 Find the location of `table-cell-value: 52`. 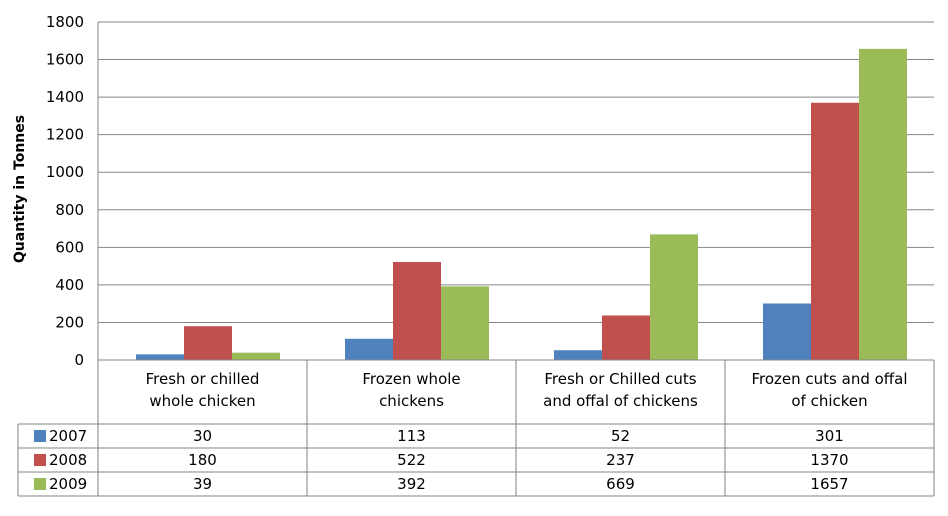

table-cell-value: 52 is located at coordinates (620, 436).